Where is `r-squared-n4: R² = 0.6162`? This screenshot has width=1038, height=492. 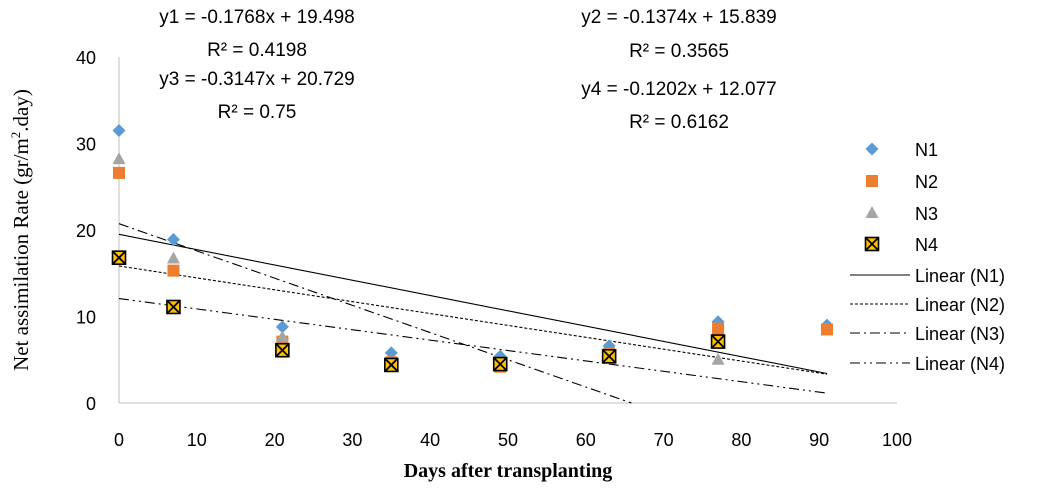 r-squared-n4: R² = 0.6162 is located at coordinates (679, 122).